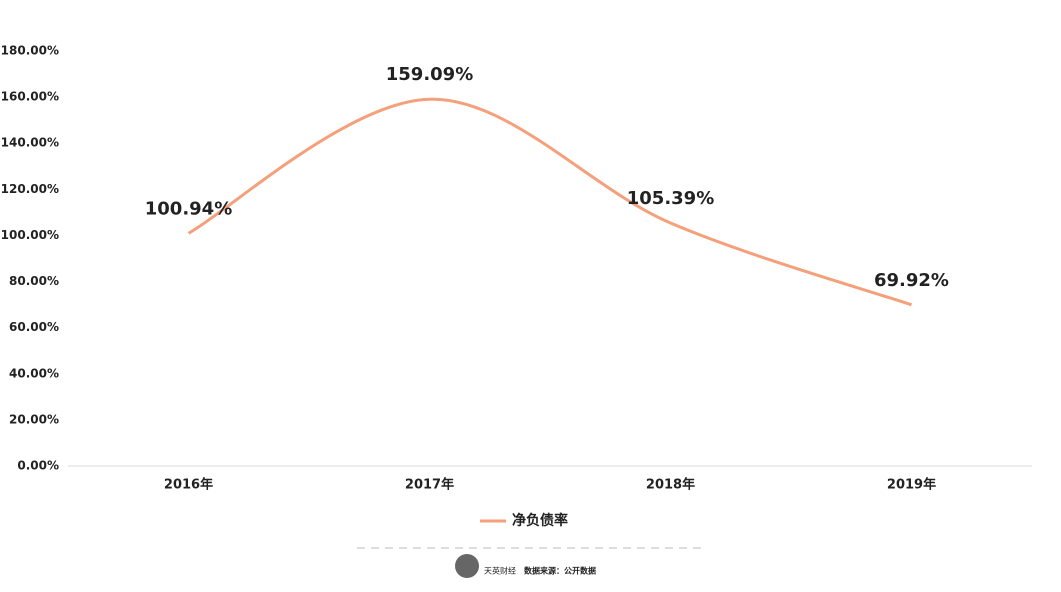 The image size is (1061, 592). I want to click on y-tick-label: 180.00%, so click(30, 51).